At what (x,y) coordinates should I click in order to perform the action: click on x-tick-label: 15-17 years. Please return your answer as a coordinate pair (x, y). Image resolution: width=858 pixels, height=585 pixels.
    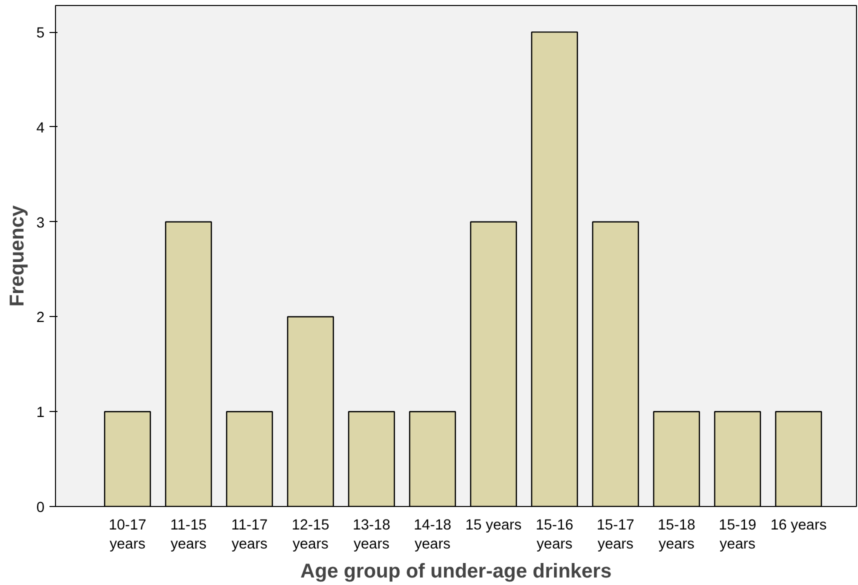
    Looking at the image, I should click on (615, 535).